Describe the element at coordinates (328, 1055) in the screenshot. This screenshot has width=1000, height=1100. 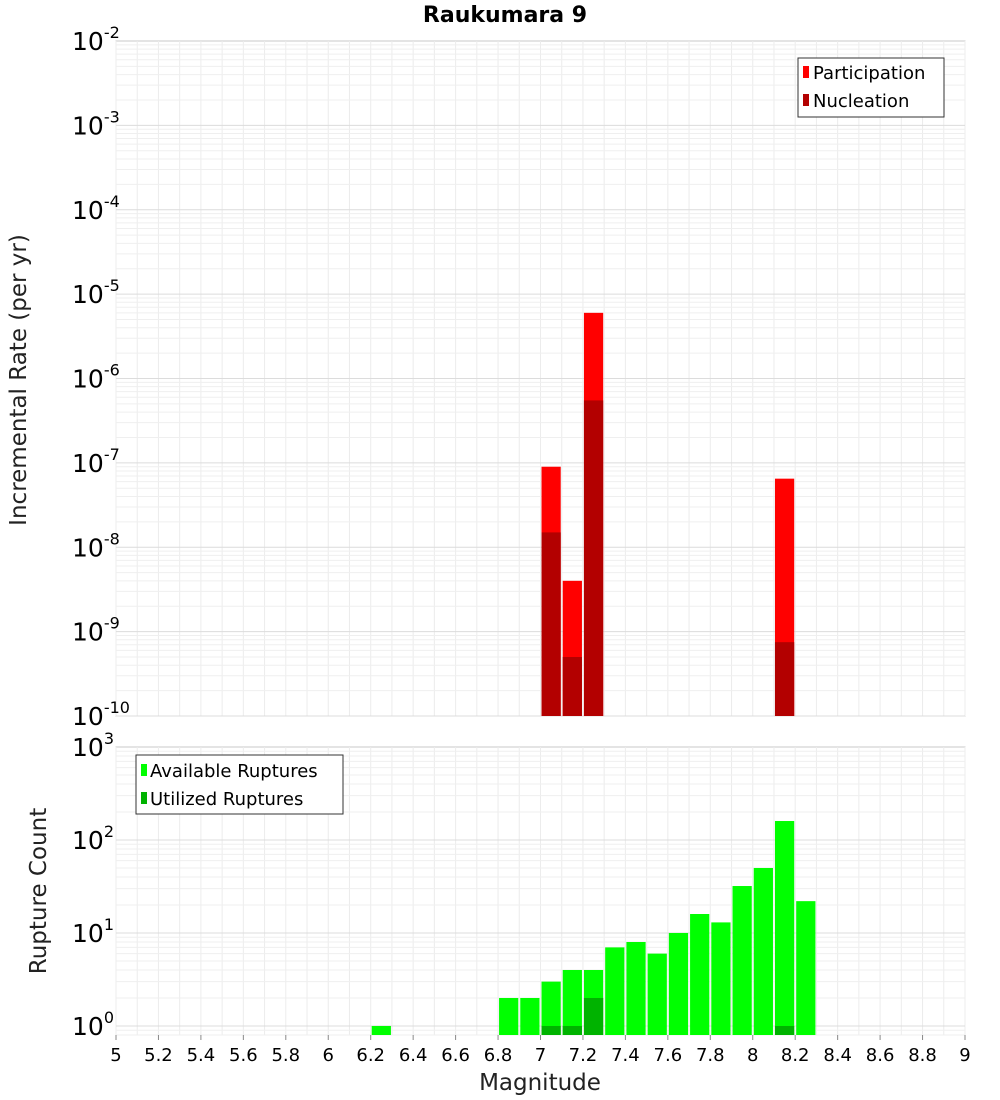
I see `x-tick-label: 6` at that location.